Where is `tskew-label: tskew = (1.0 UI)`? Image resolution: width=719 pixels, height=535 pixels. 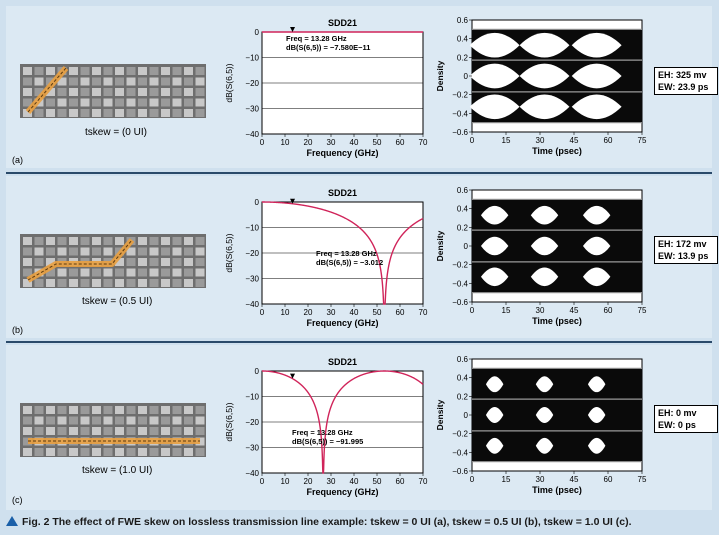
tskew-label: tskew = (1.0 UI) is located at coordinates (117, 470).